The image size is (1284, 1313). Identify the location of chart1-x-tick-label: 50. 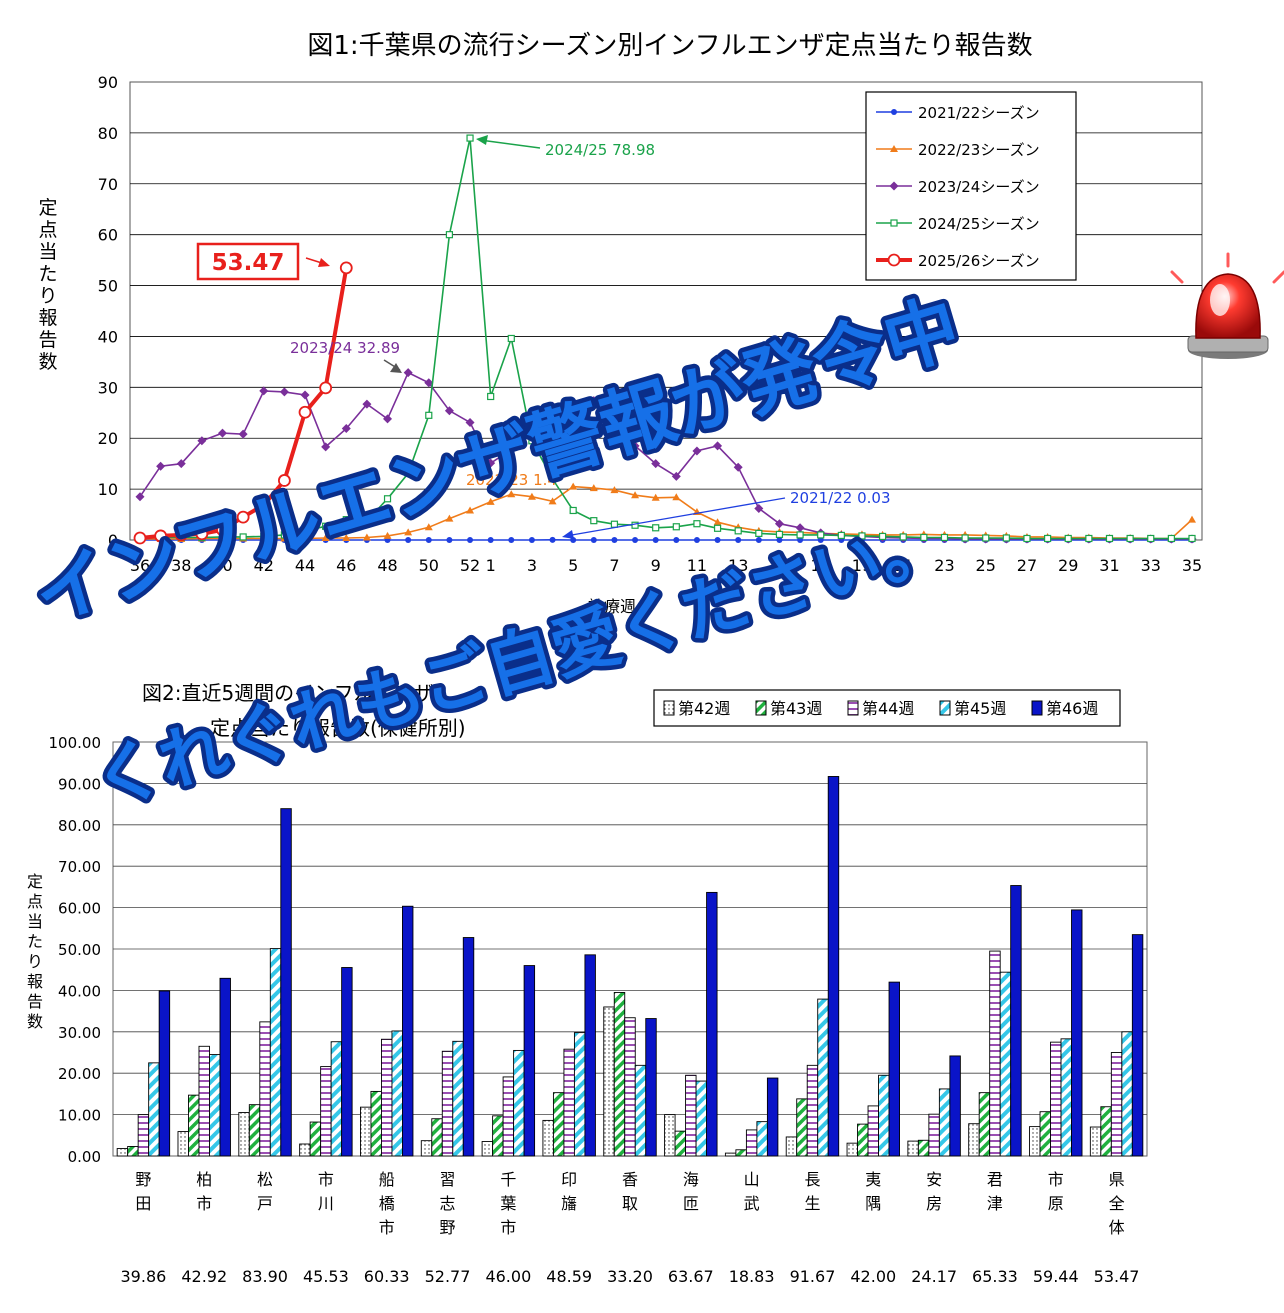
(429, 565).